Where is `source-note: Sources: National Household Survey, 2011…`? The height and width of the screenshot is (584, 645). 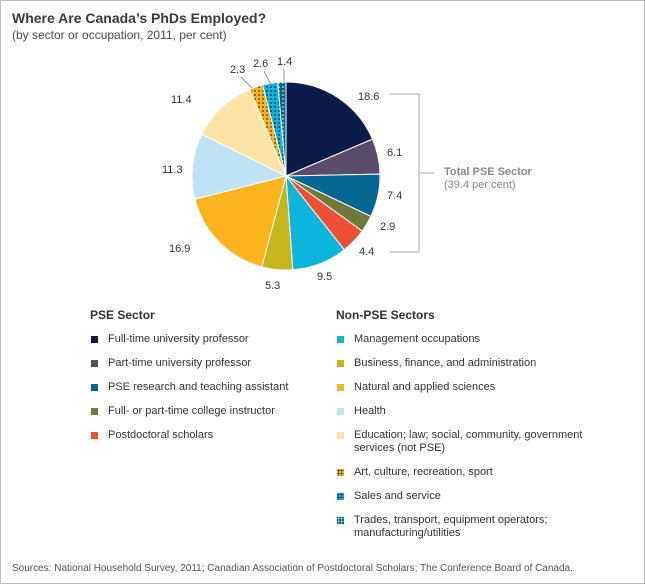 source-note: Sources: National Household Survey, 2011… is located at coordinates (292, 568).